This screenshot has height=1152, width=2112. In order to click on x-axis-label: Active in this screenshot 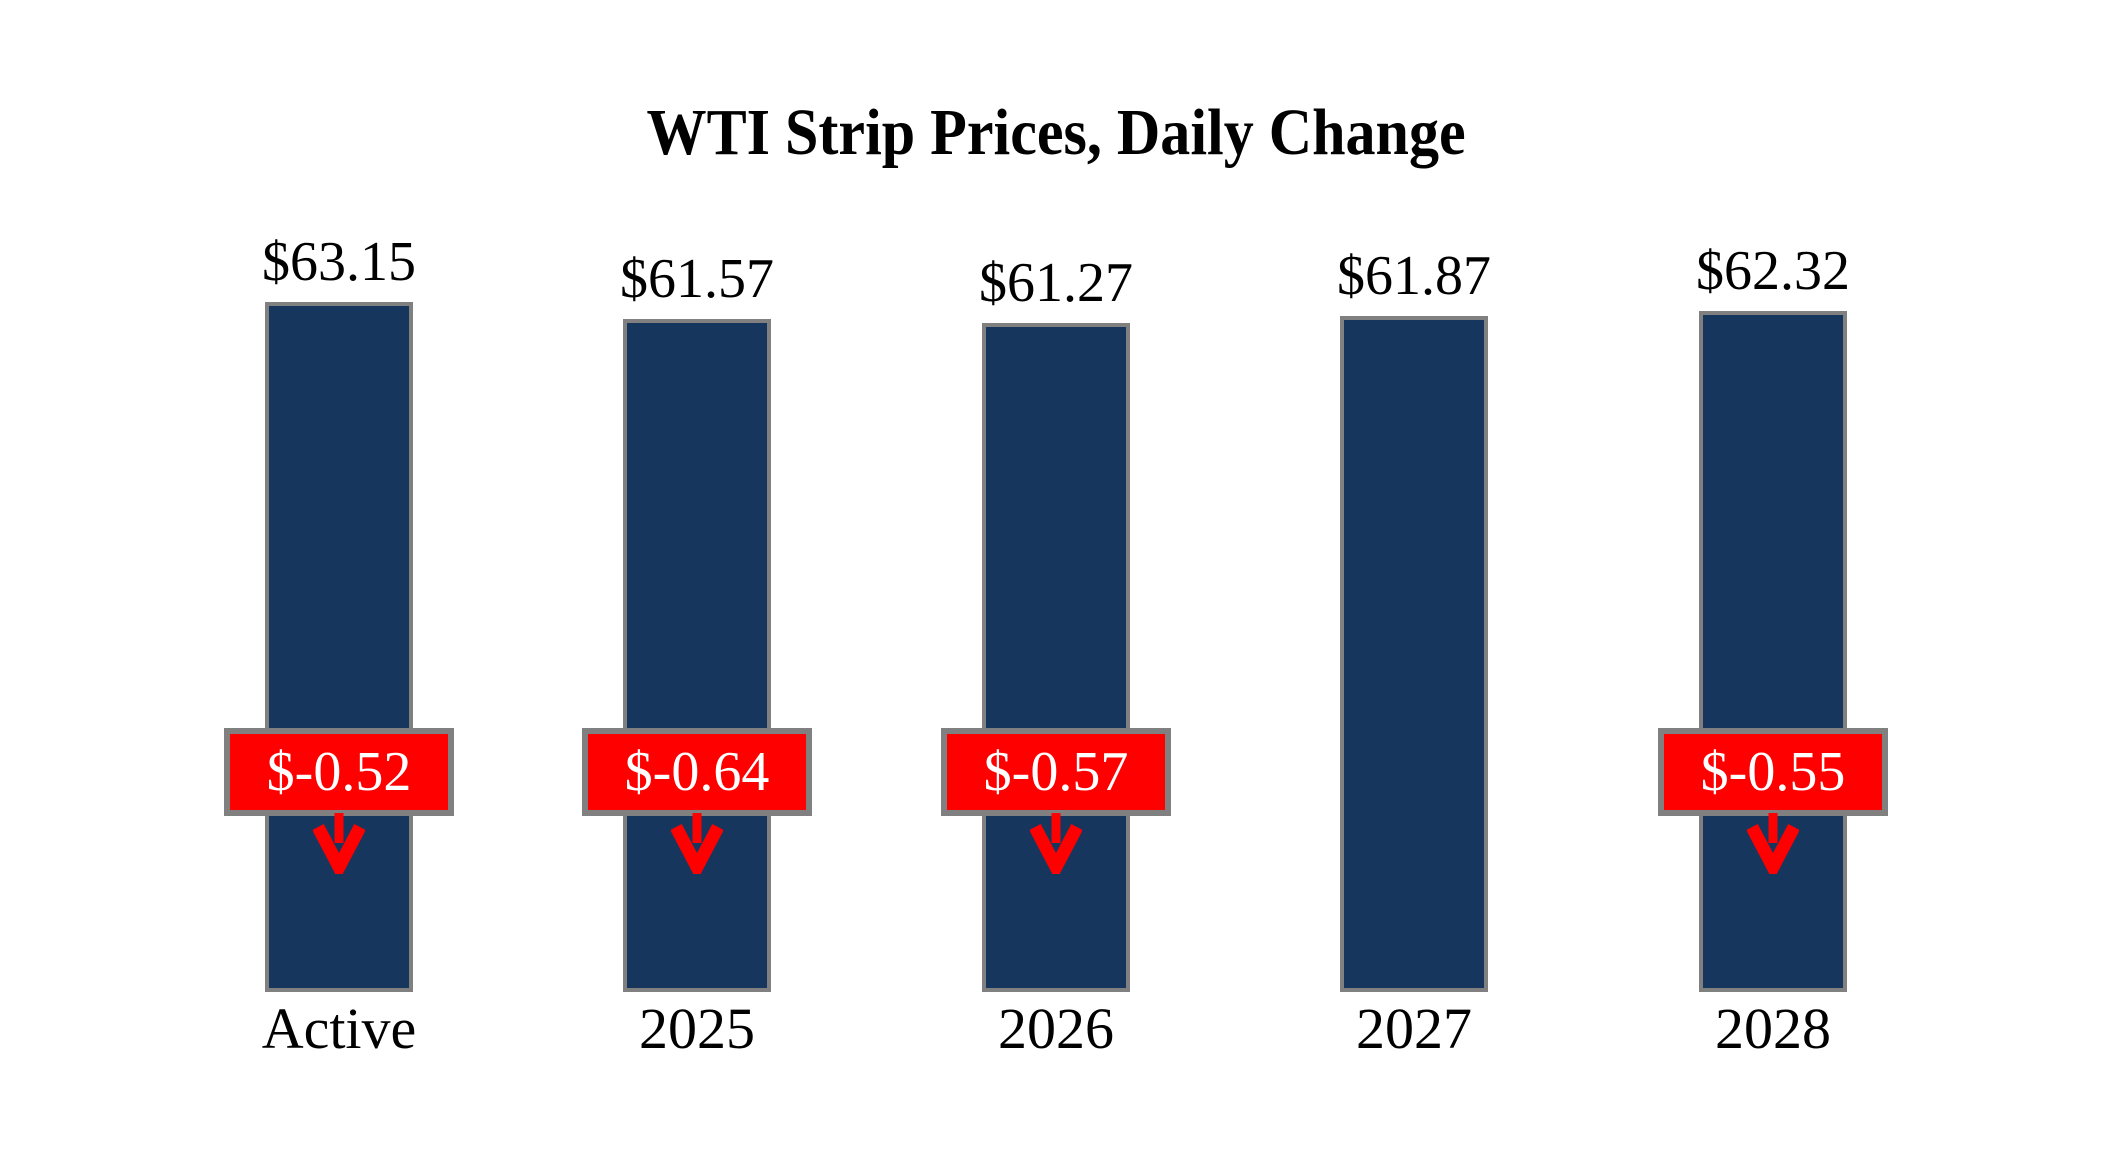, I will do `click(339, 1028)`.